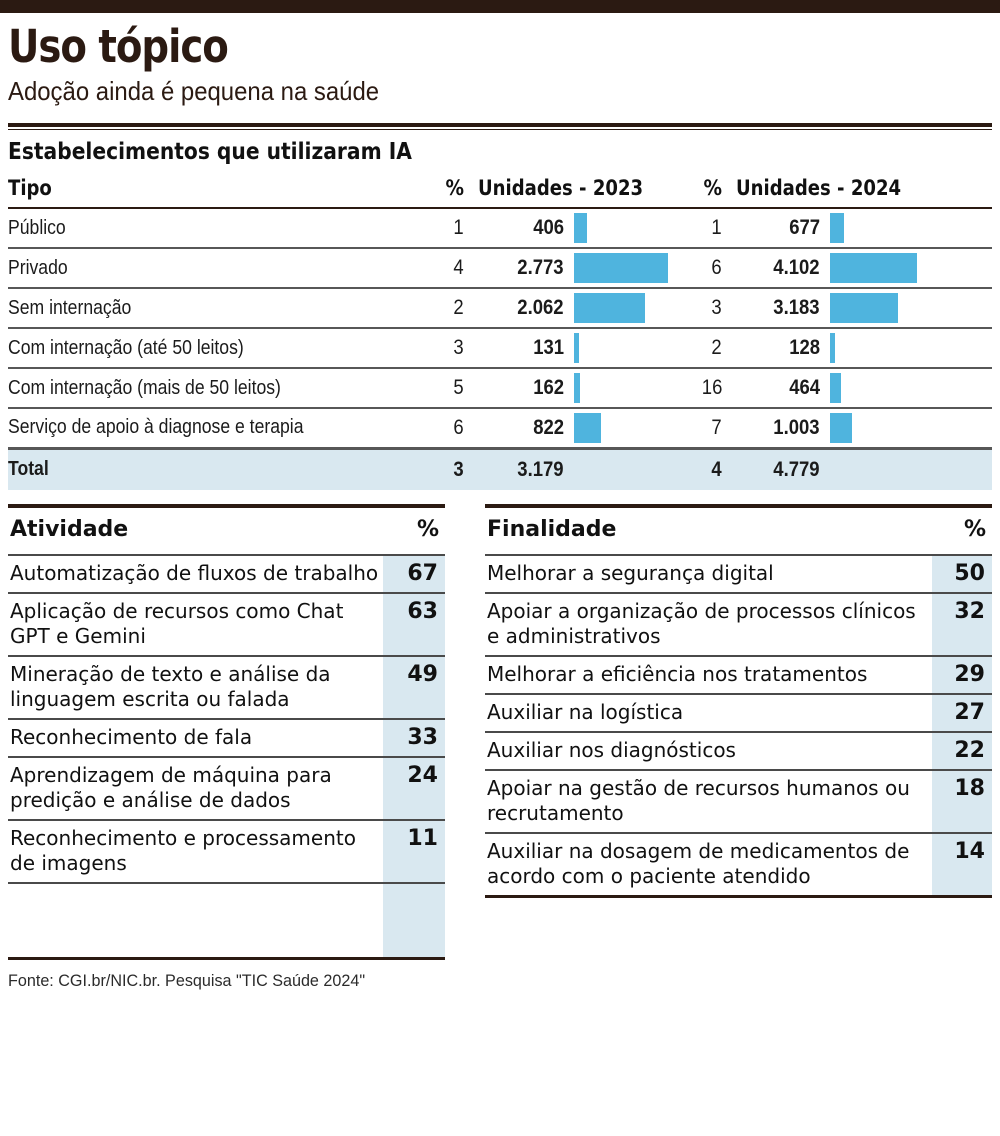 The height and width of the screenshot is (1136, 1000). I want to click on purpose-value: 32, so click(962, 624).